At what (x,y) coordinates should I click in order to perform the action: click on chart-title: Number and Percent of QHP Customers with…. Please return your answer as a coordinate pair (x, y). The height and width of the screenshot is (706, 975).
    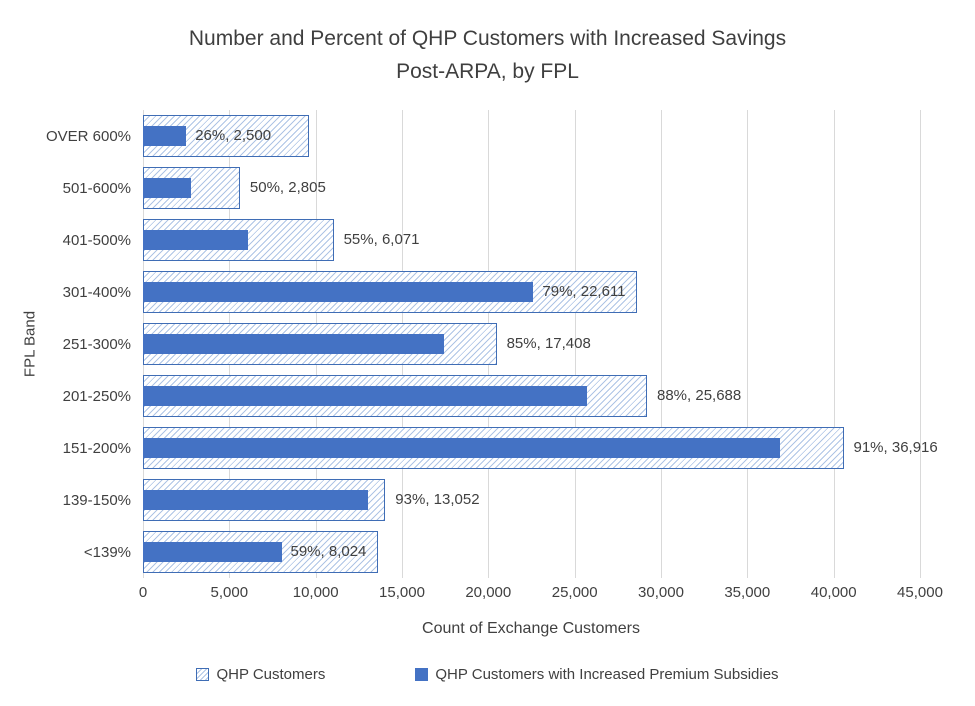
    Looking at the image, I should click on (487, 55).